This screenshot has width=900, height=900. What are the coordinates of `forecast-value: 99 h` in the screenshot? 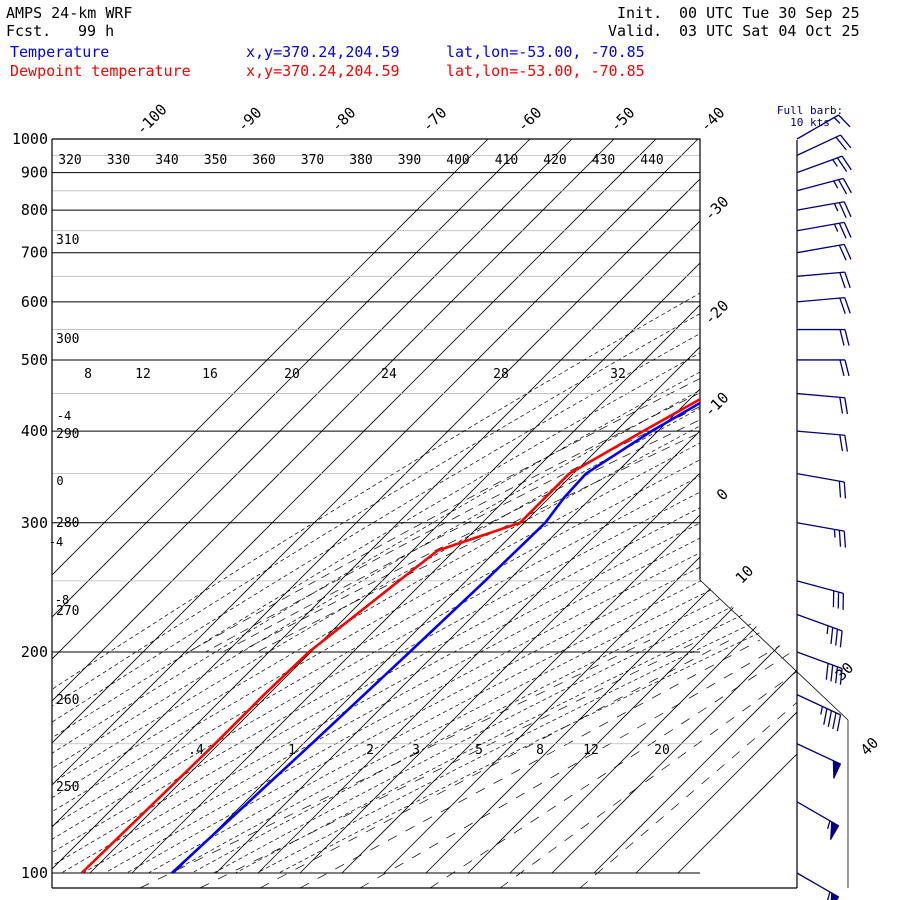 It's located at (96, 31).